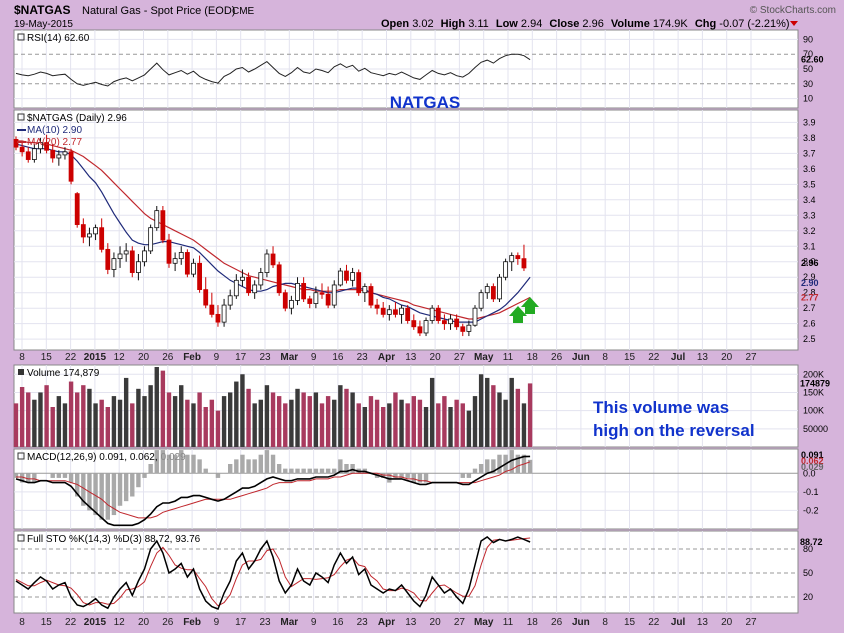 The width and height of the screenshot is (844, 633). I want to click on rsi-legend-swatch, so click(21, 37).